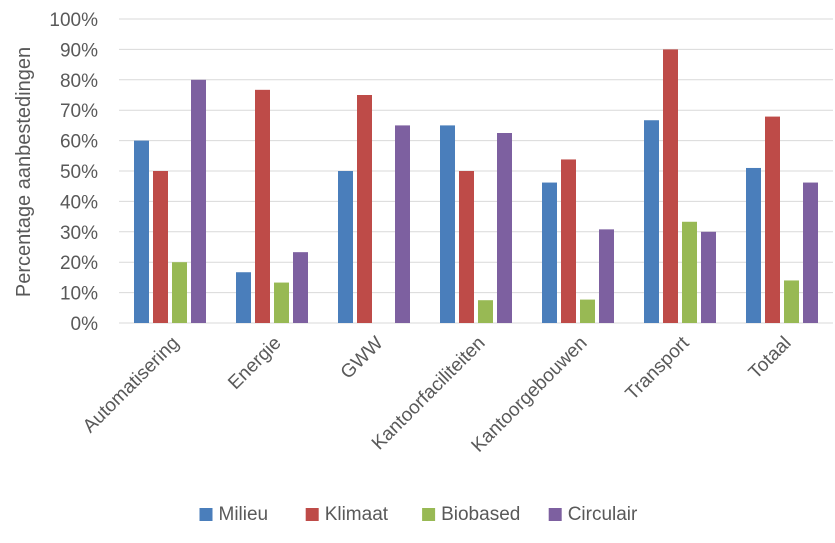  Describe the element at coordinates (79, 202) in the screenshot. I see `y-tick-label: 40%` at that location.